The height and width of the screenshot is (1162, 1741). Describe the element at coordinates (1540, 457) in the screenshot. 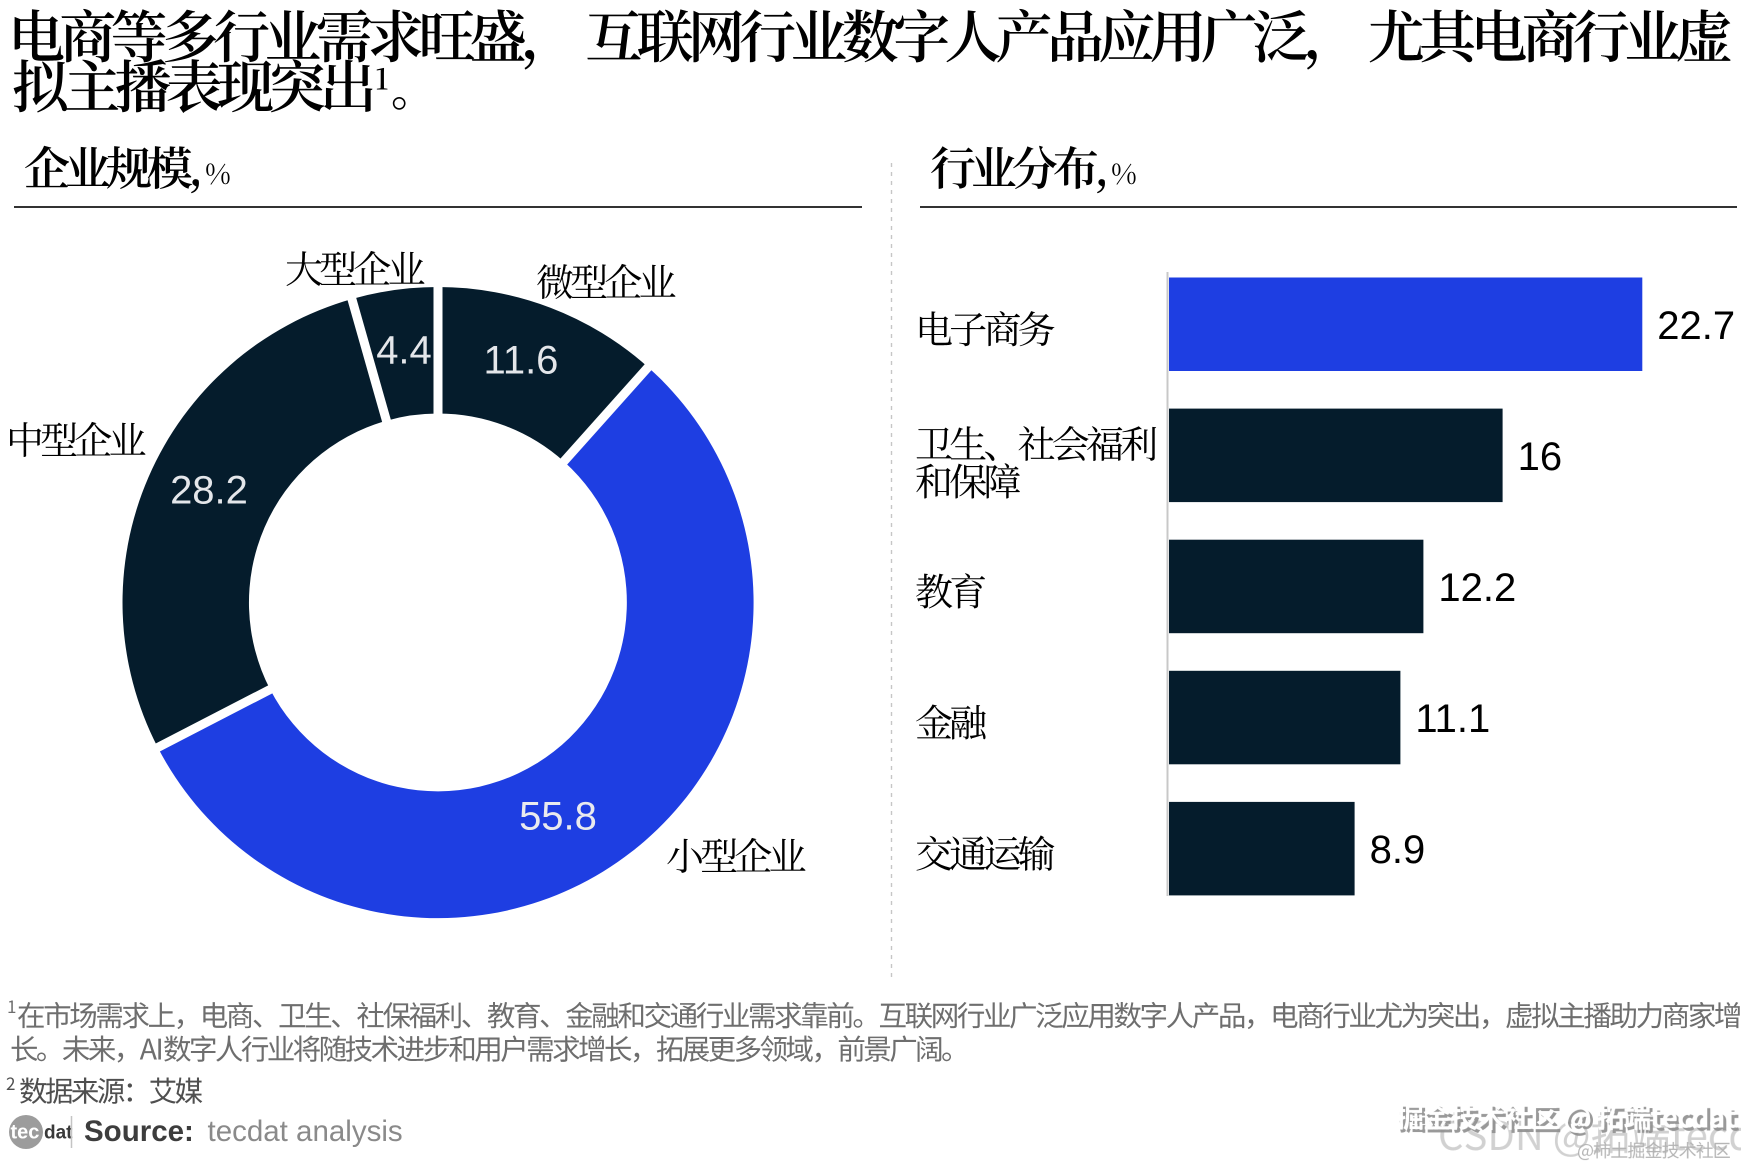

I see `svg-text: 16` at that location.